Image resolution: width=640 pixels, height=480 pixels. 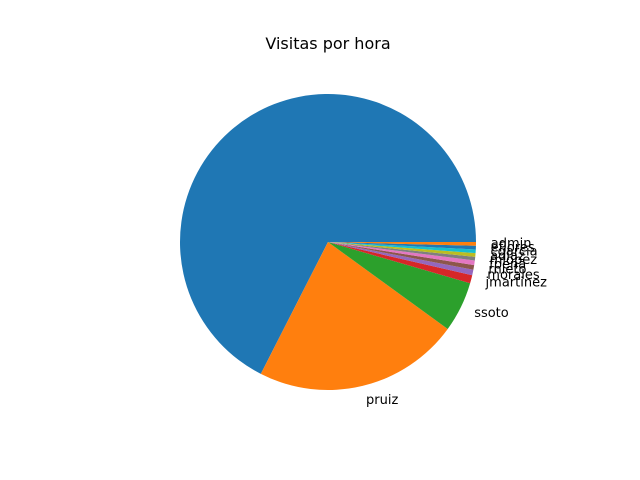 I want to click on chart-title: Visitas por hora, so click(x=327, y=43).